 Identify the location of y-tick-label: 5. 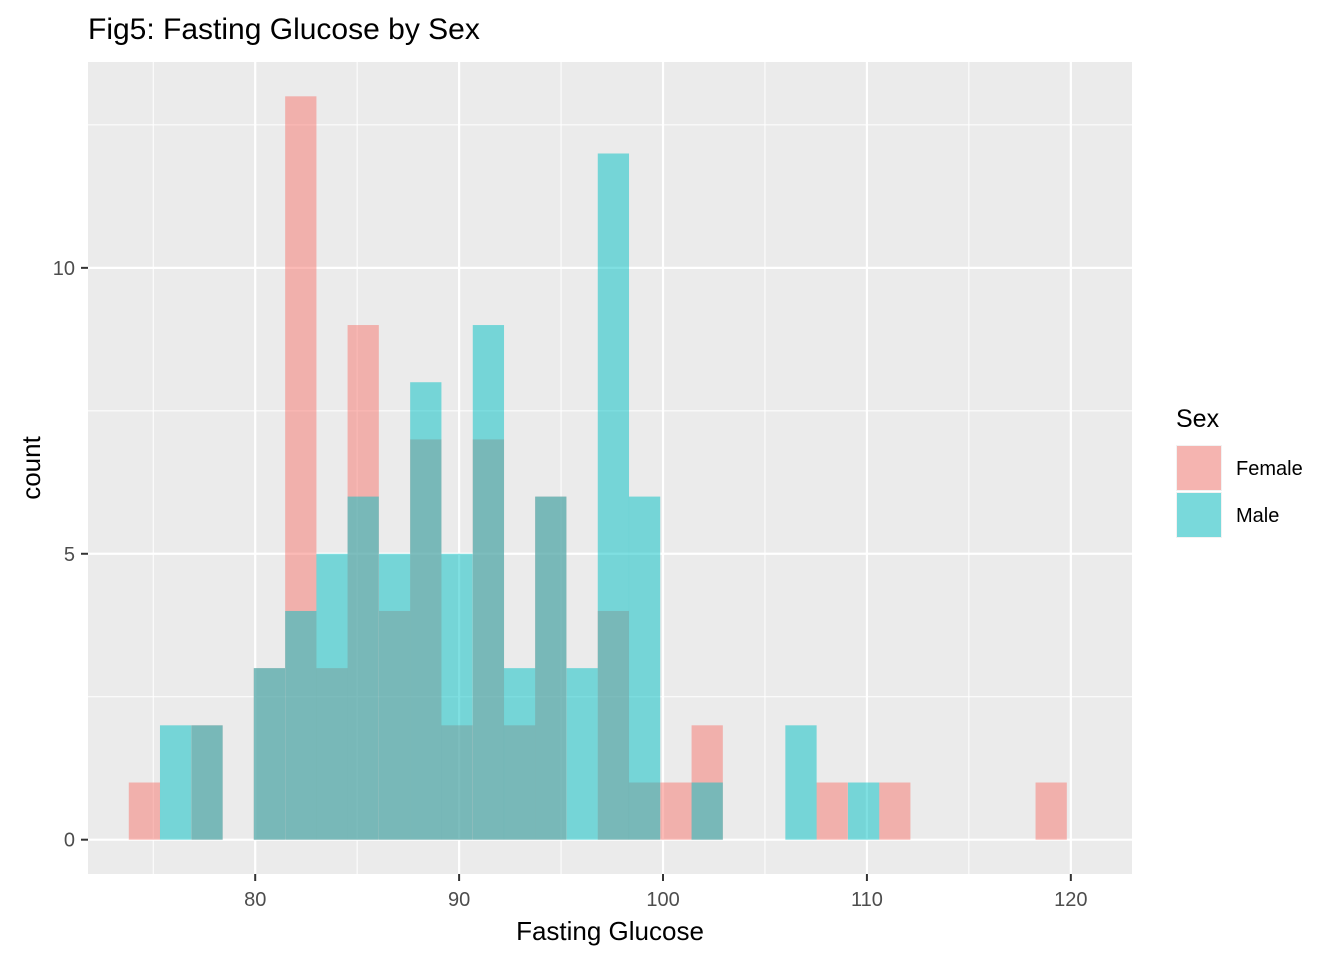
(69, 555).